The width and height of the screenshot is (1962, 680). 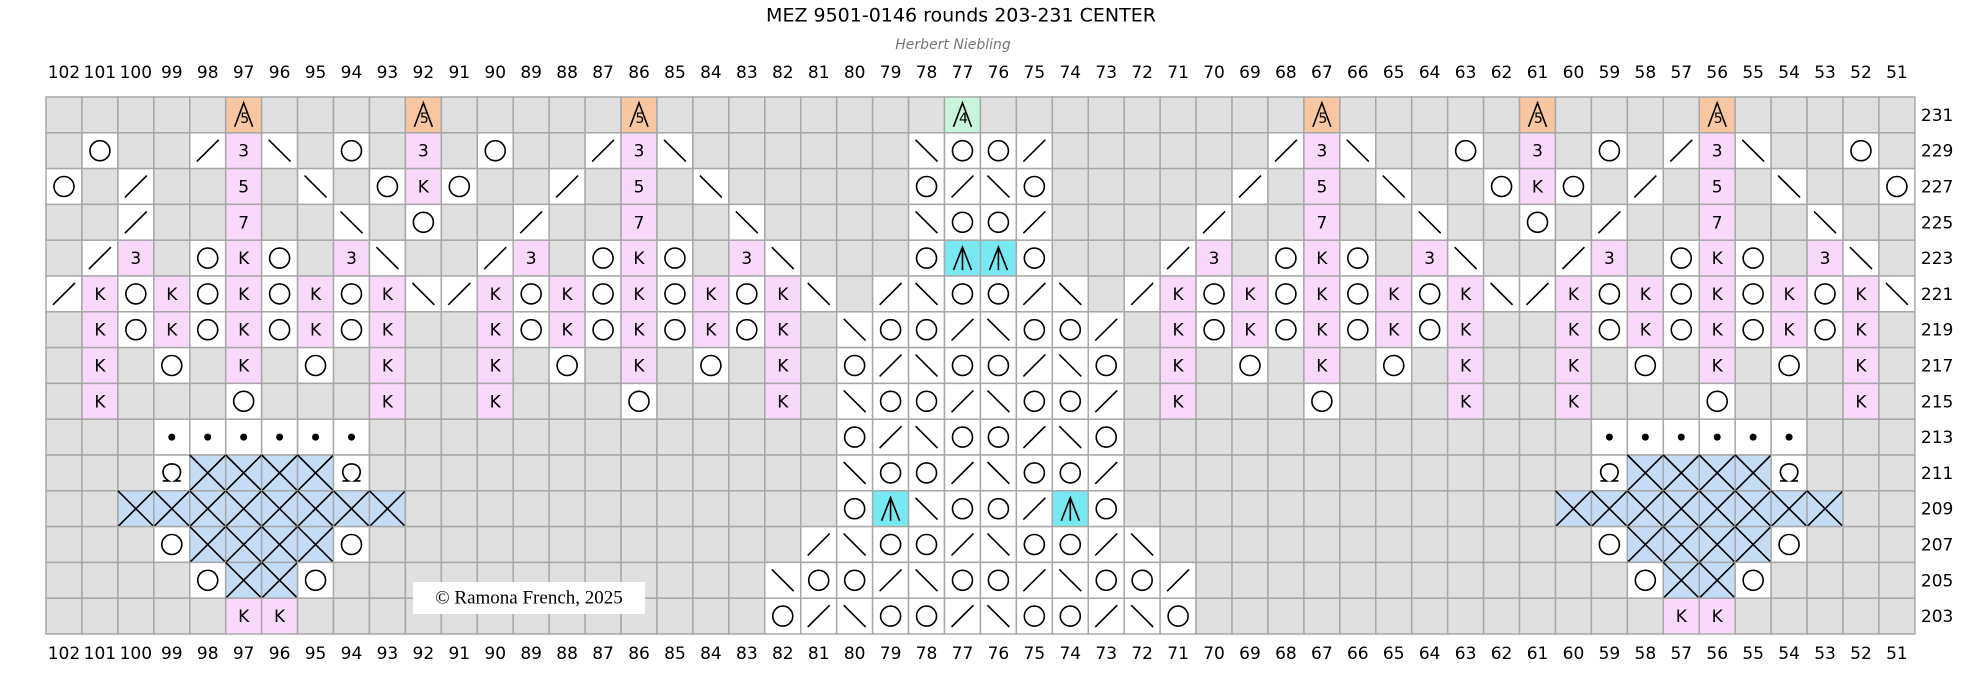 I want to click on column-label: 68, so click(x=1286, y=73).